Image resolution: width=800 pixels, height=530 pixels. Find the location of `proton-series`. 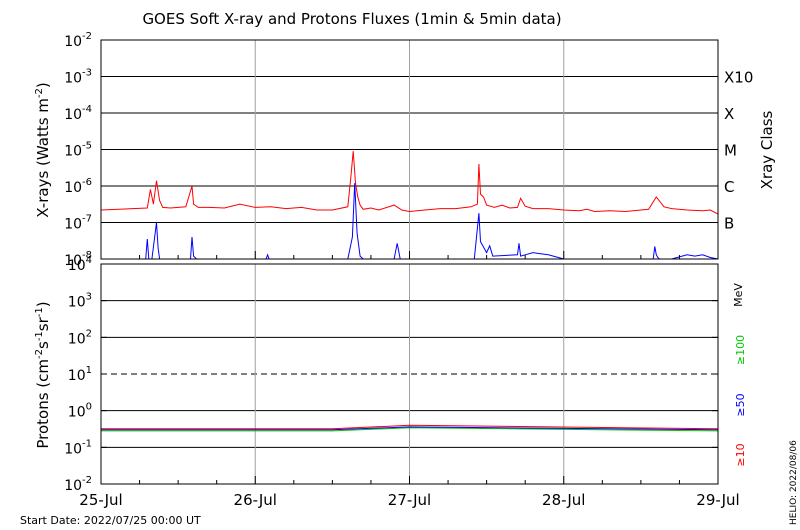

proton-series is located at coordinates (410, 428).